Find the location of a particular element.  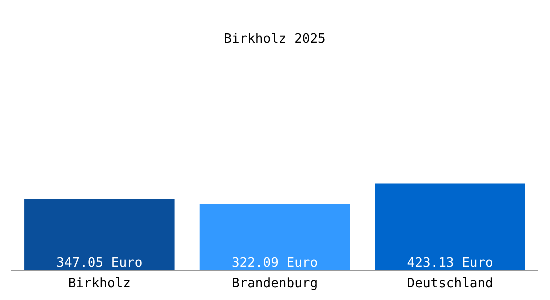

x-tick-label: Brandenburg is located at coordinates (275, 284).